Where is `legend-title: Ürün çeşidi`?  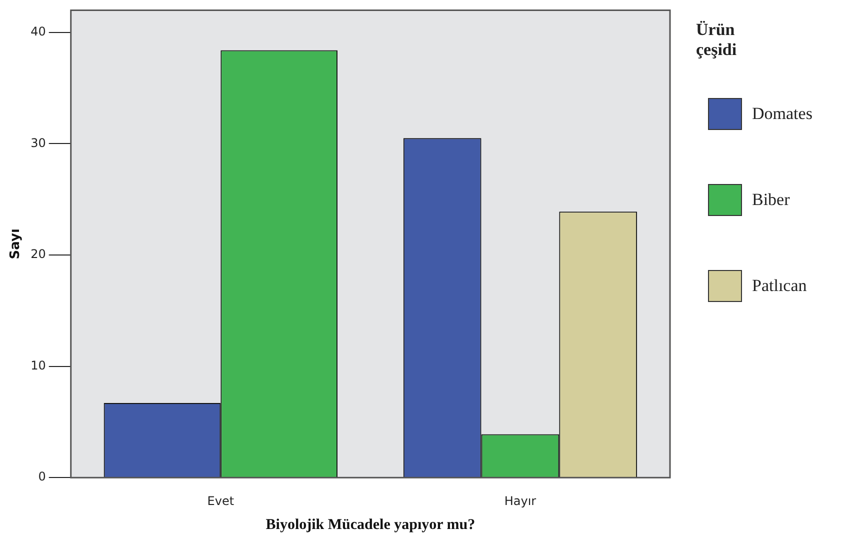 legend-title: Ürün çeşidi is located at coordinates (717, 40).